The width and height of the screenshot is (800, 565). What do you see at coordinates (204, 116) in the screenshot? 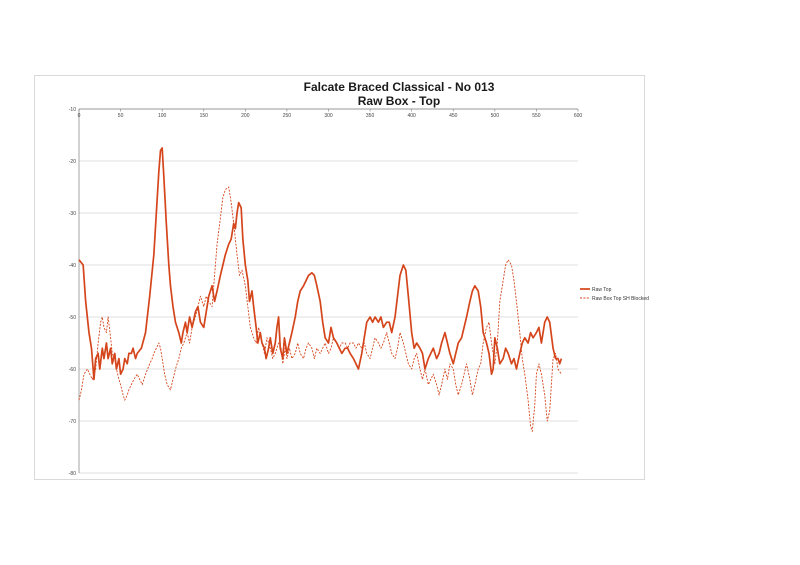
I see `x-tick-label: 150` at bounding box center [204, 116].